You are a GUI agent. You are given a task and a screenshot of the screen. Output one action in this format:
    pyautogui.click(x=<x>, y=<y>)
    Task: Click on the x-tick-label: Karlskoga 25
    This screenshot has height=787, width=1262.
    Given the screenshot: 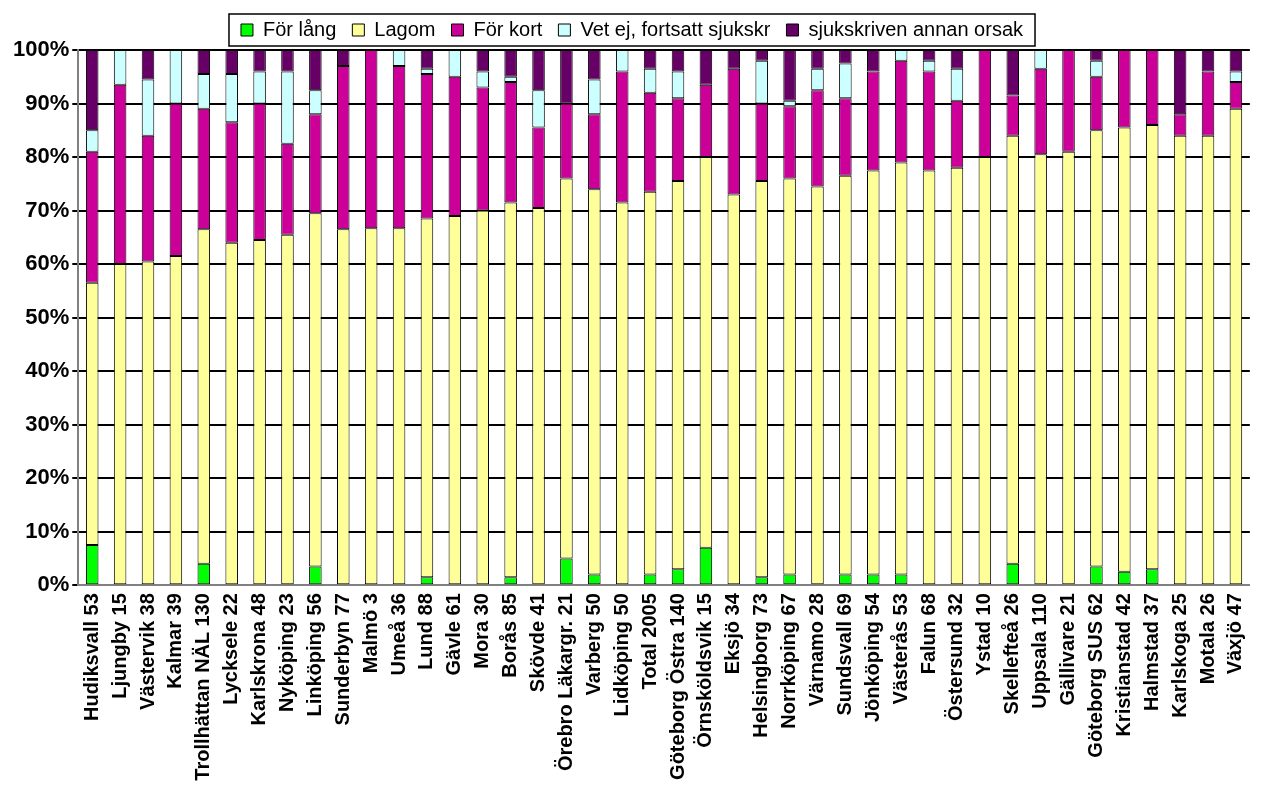 What is the action you would take?
    pyautogui.click(x=1178, y=655)
    